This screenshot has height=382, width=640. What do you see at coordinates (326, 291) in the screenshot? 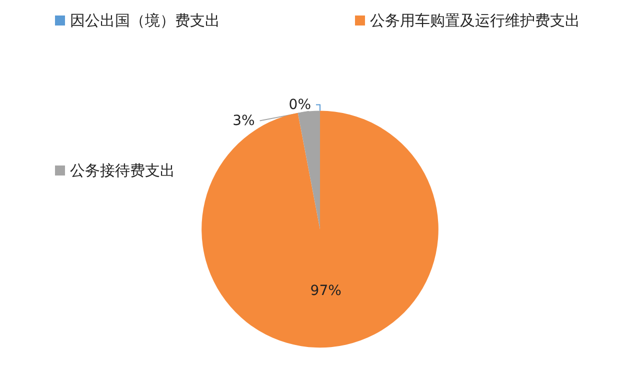
I see `data-label: 97%` at bounding box center [326, 291].